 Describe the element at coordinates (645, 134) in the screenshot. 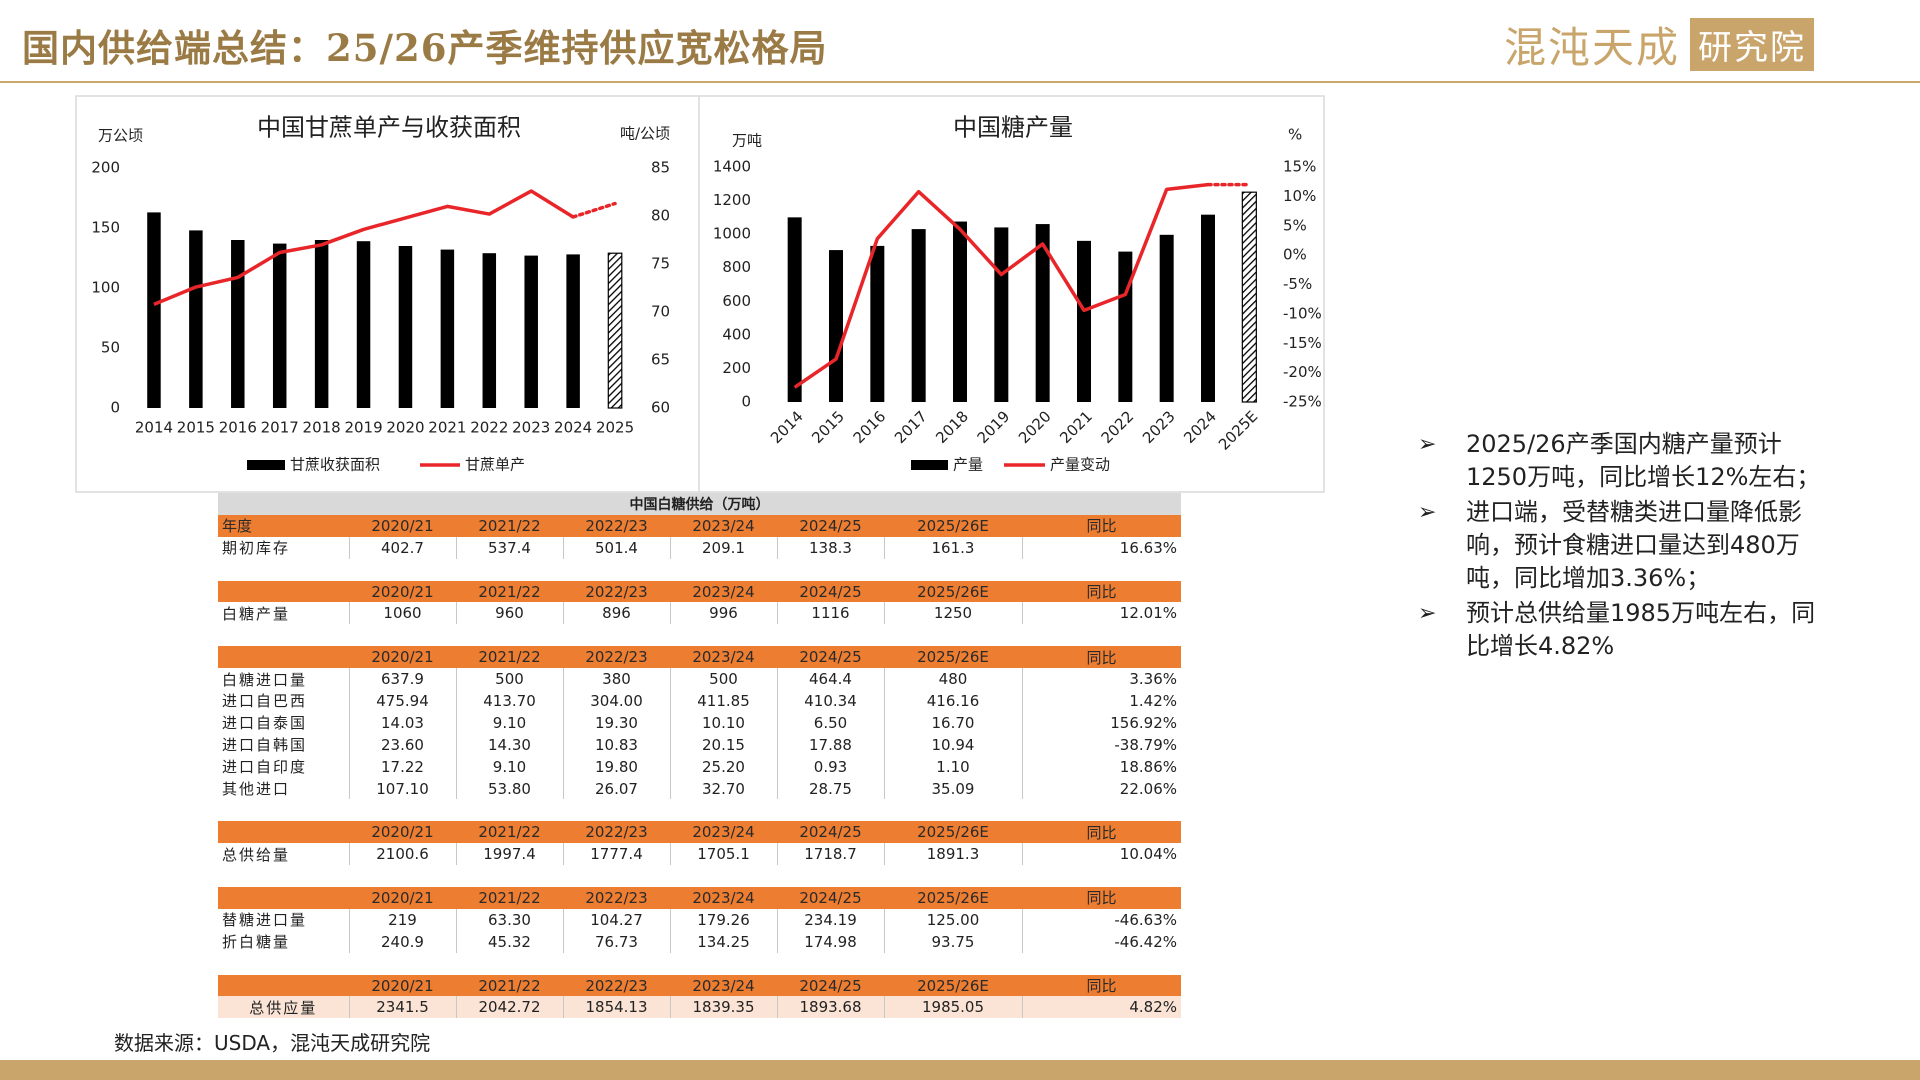

I see `y2-axis-unit: 吨/公顷` at that location.